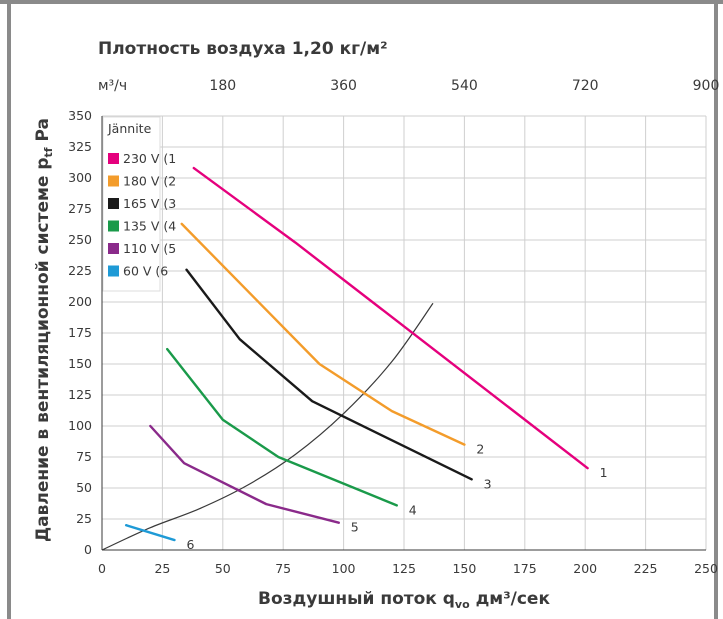 This screenshot has width=723, height=619. What do you see at coordinates (488, 483) in the screenshot?
I see `curve-number-label: 3` at bounding box center [488, 483].